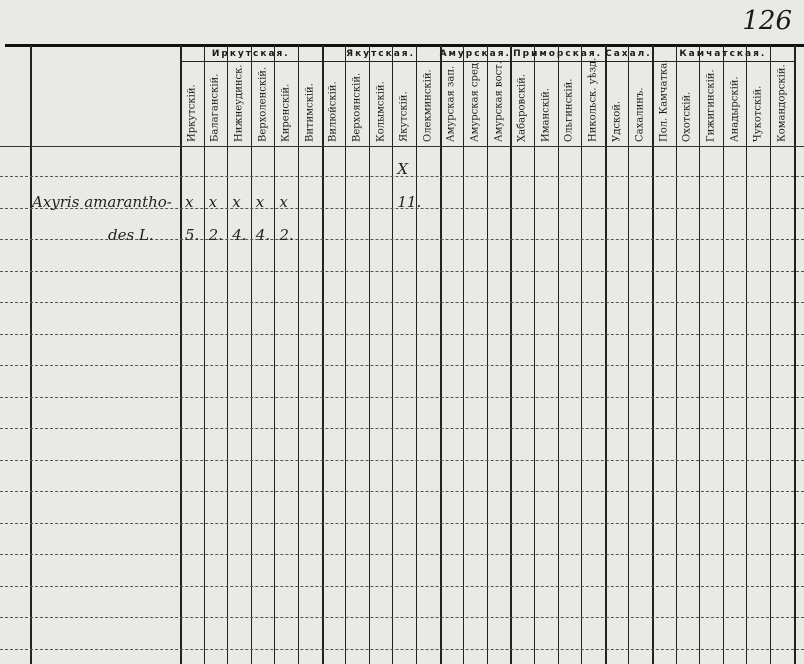  What do you see at coordinates (640, 114) in the screenshot?
I see `column-label: Сахалинъ.` at bounding box center [640, 114].